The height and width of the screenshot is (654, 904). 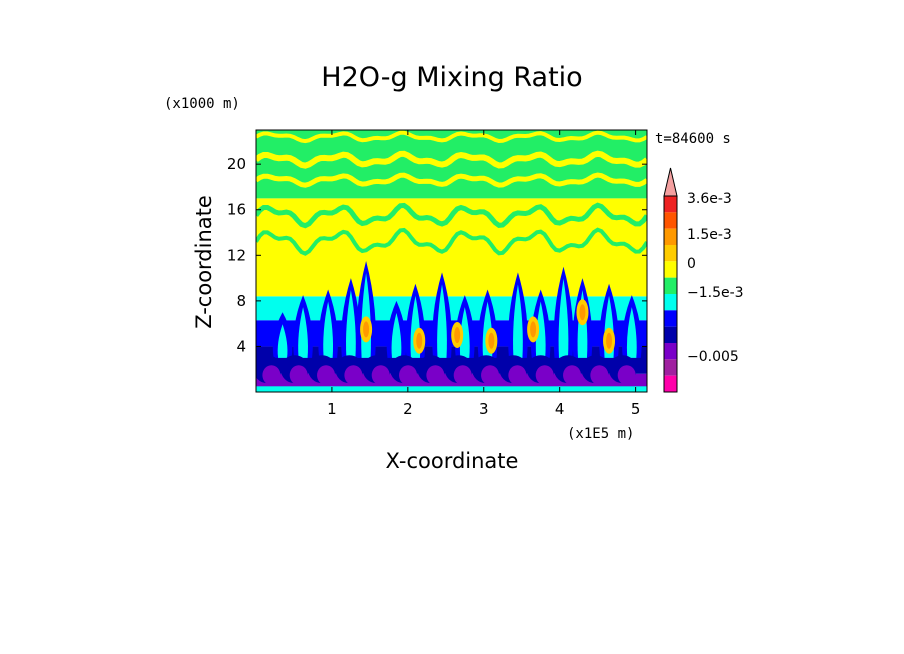 What do you see at coordinates (713, 357) in the screenshot?
I see `colorbar-label-4: −0.005` at bounding box center [713, 357].